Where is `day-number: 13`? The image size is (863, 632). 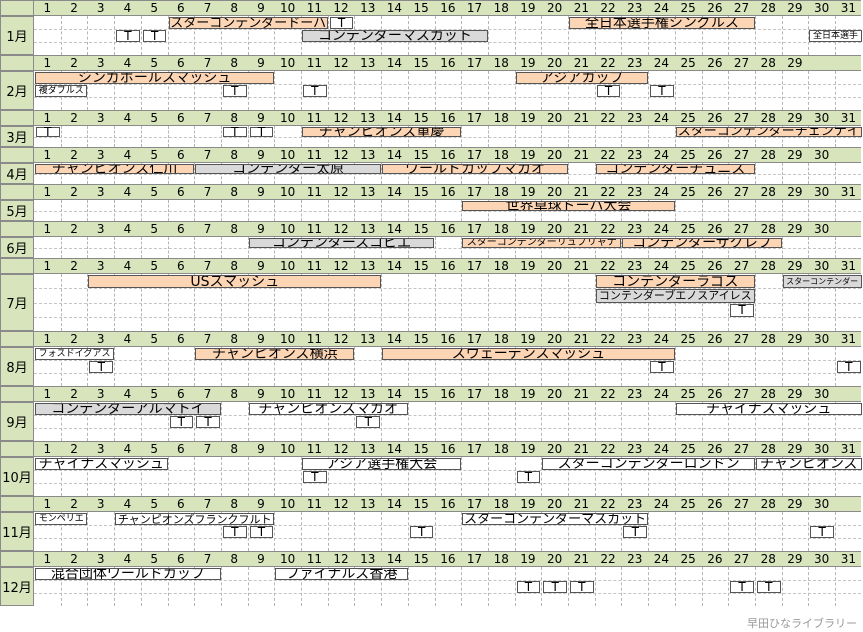 day-number: 13 is located at coordinates (368, 559).